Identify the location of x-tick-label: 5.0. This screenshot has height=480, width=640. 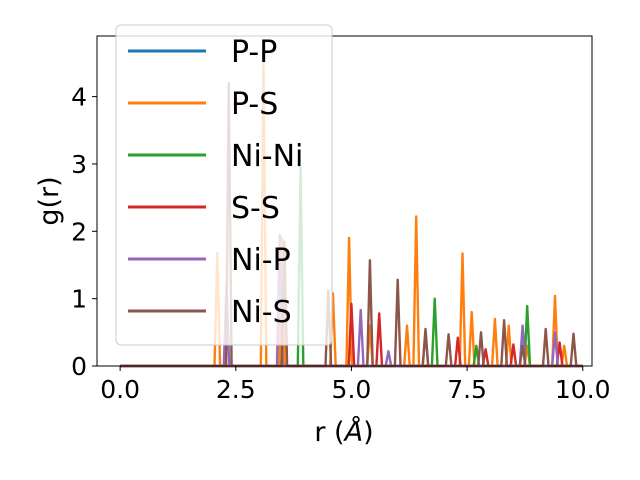
(352, 389).